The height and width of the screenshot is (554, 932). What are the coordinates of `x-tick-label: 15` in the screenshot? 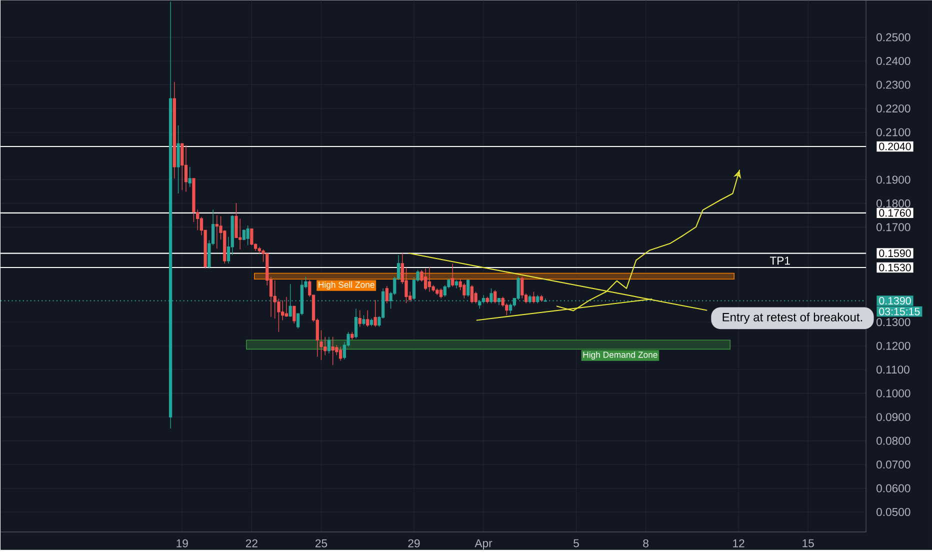 It's located at (808, 543).